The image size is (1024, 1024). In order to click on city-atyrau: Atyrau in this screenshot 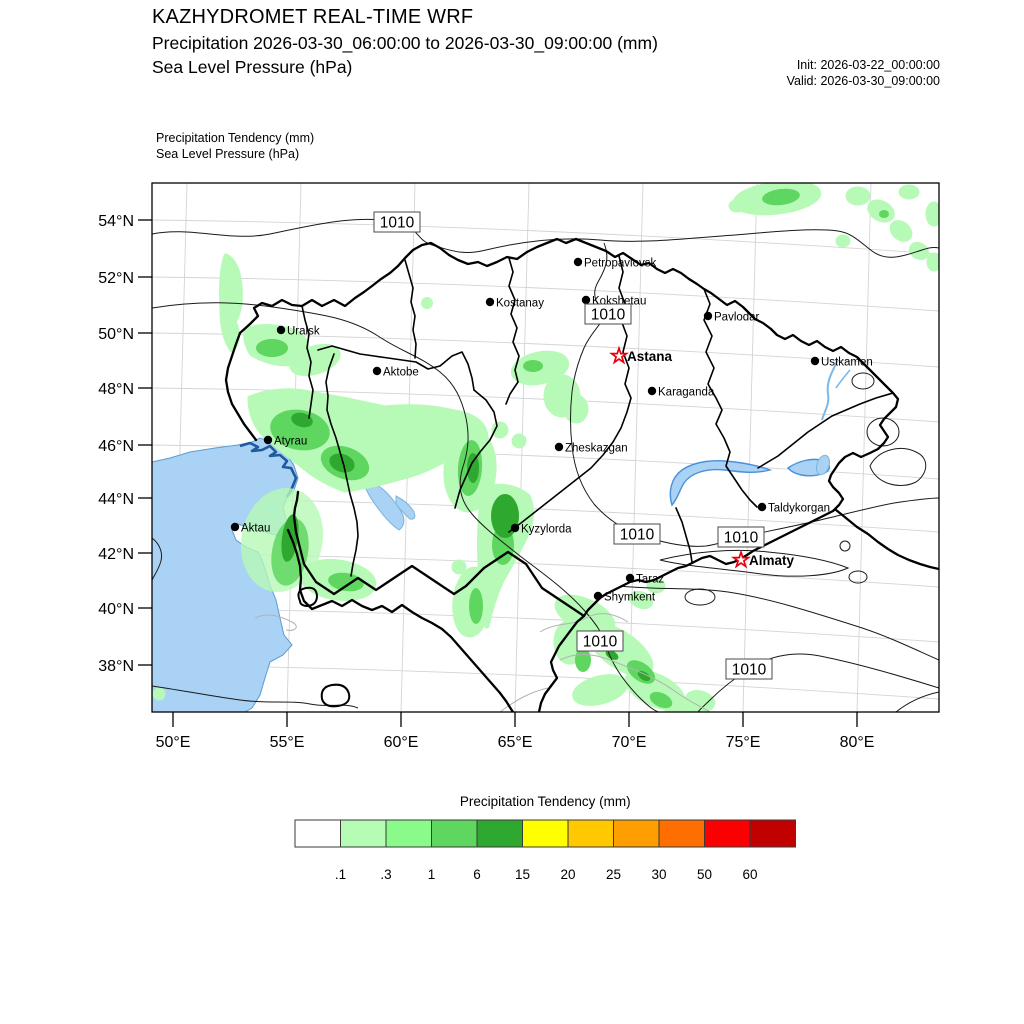, I will do `click(285, 441)`.